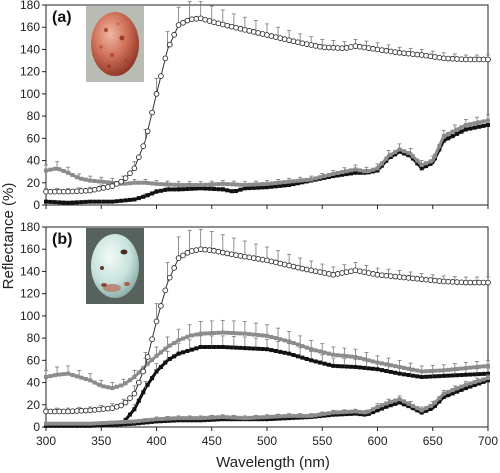  I want to click on y-tick-label: 120, so click(30, 72).